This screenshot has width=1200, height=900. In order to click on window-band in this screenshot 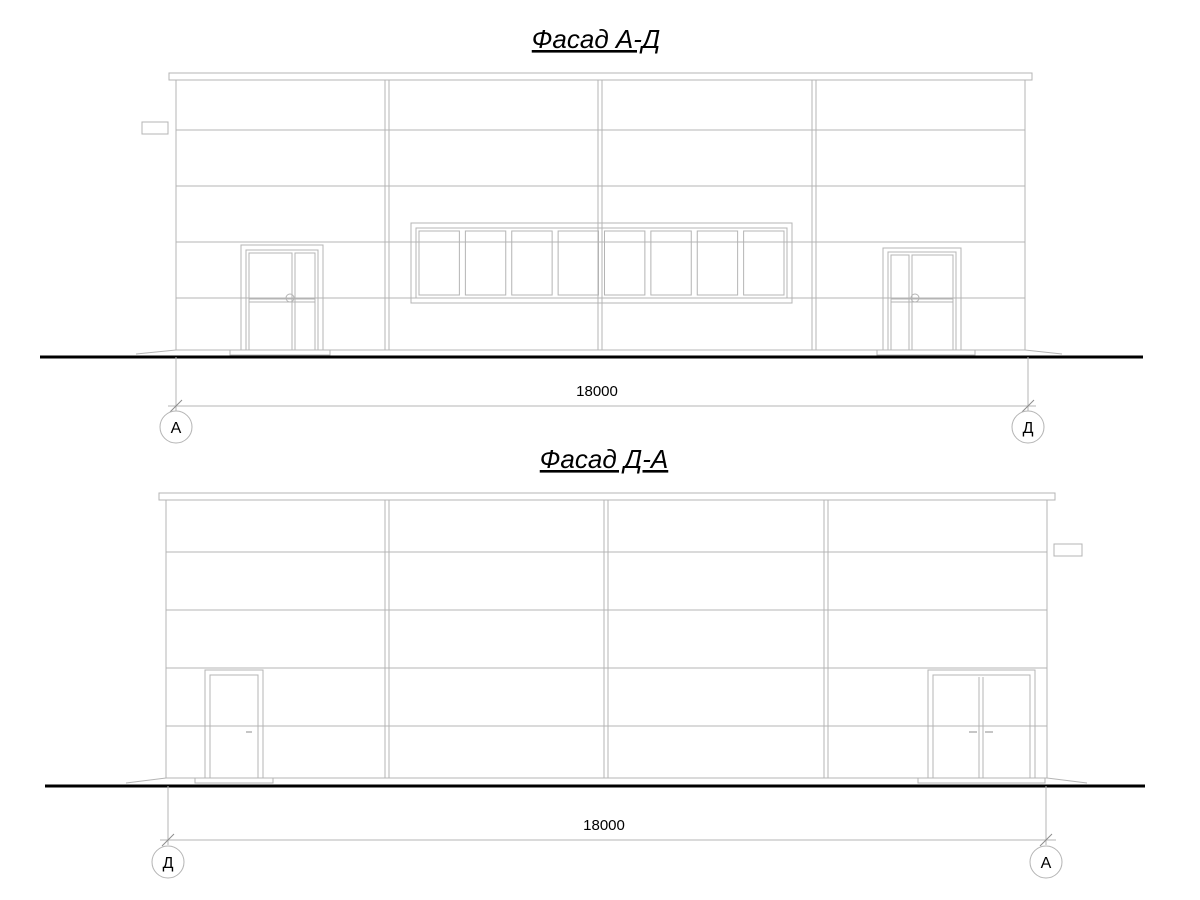, I will do `click(601, 263)`.